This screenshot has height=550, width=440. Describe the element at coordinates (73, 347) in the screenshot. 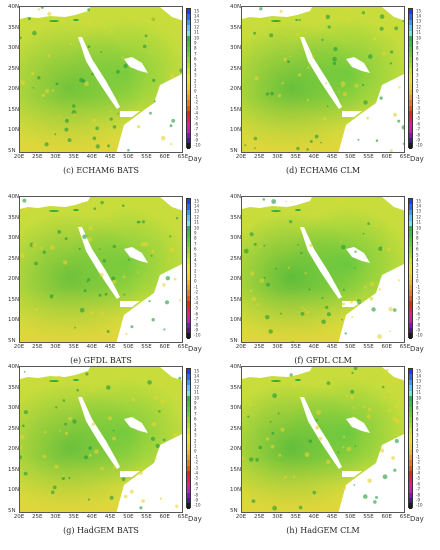

I see `longitude-label: 35E` at that location.